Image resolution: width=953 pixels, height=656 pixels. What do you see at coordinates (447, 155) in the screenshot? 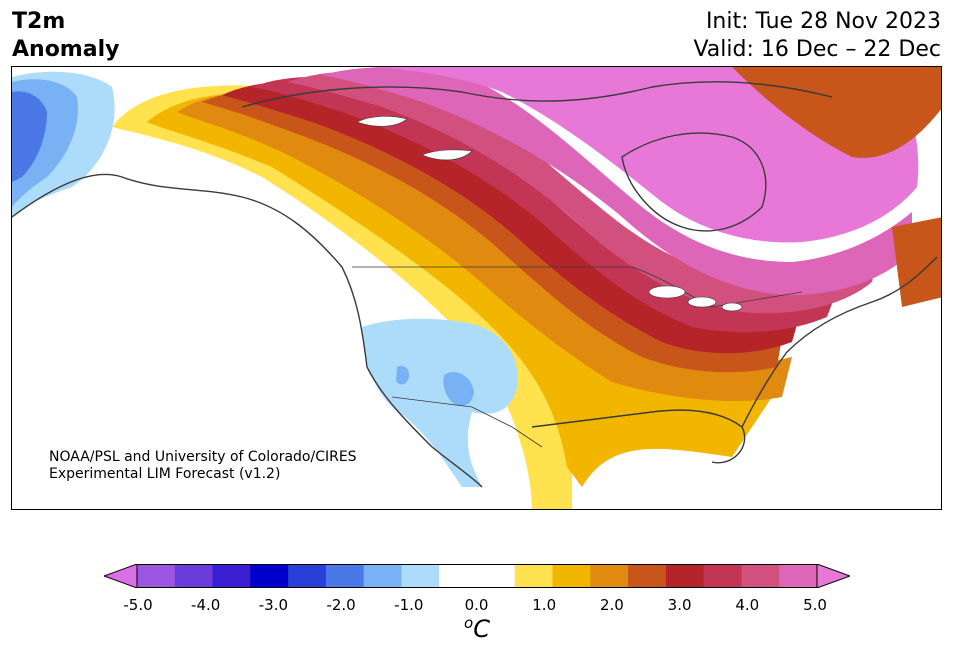
I see `great-slave-lake` at bounding box center [447, 155].